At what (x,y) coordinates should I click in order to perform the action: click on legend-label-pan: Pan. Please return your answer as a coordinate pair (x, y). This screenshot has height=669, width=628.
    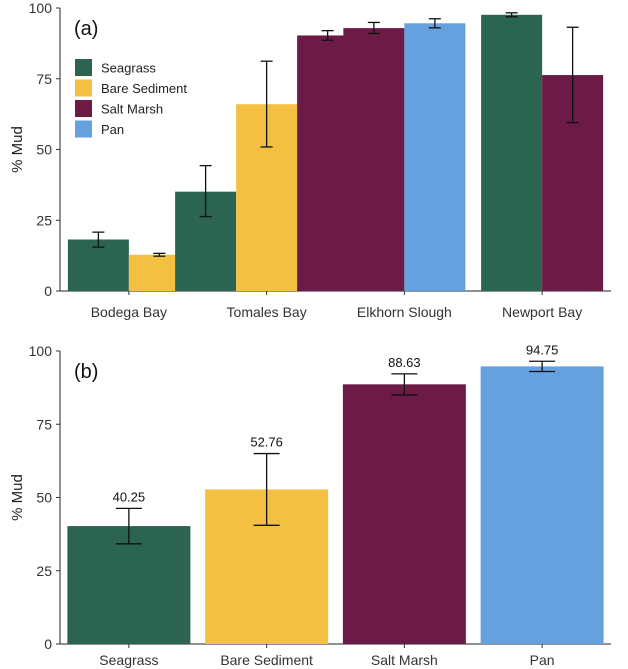
    Looking at the image, I should click on (112, 129).